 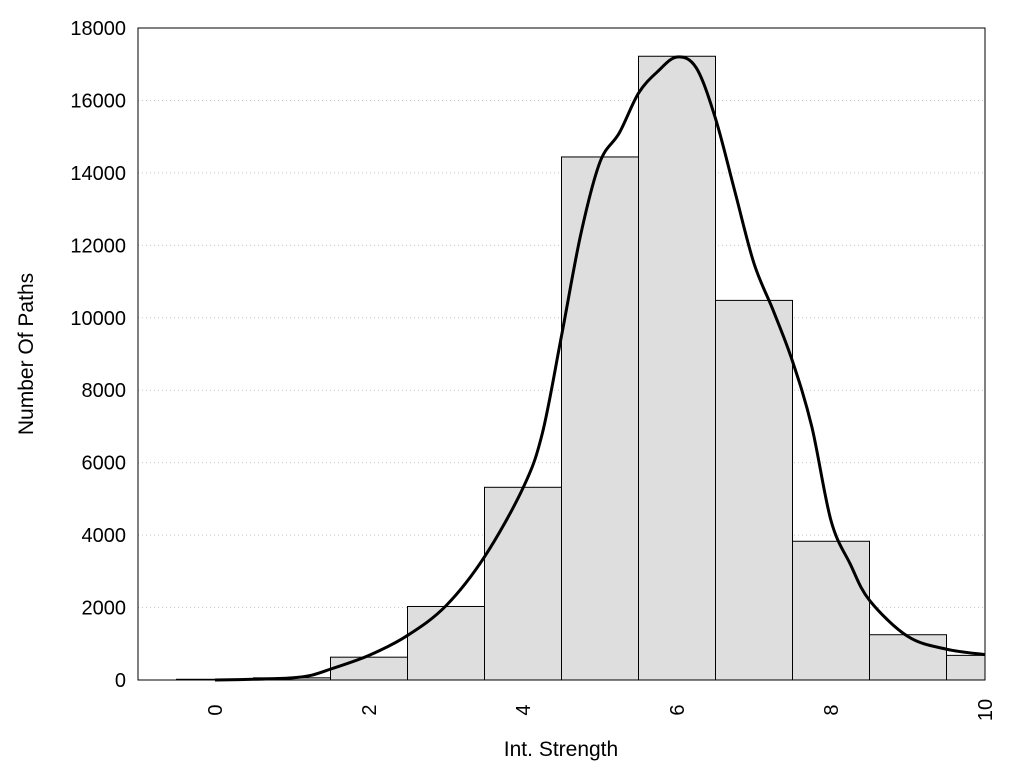 I want to click on y-tick-label: 14000, so click(x=98, y=174).